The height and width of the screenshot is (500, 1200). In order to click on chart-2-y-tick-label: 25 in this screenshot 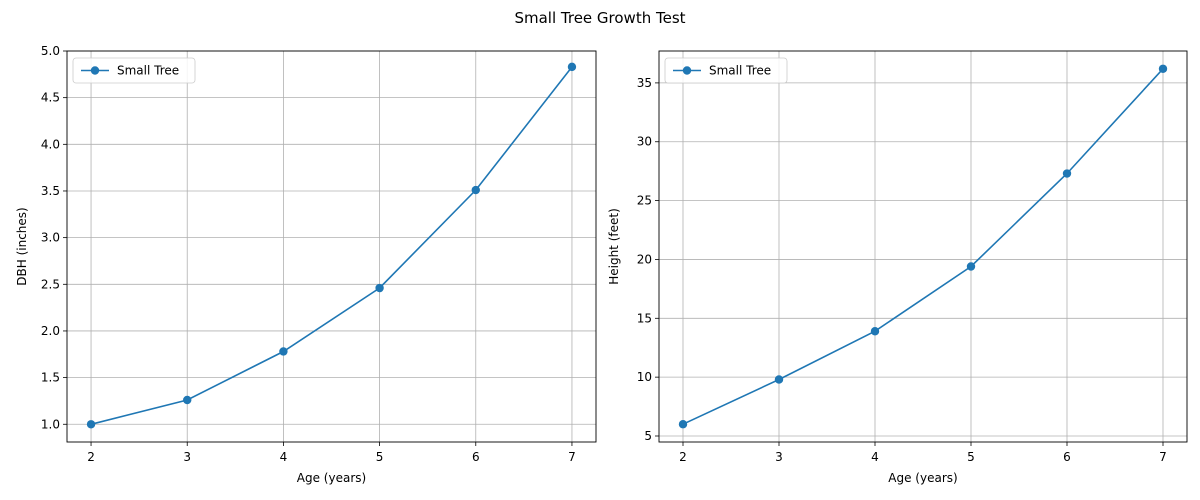, I will do `click(644, 201)`.